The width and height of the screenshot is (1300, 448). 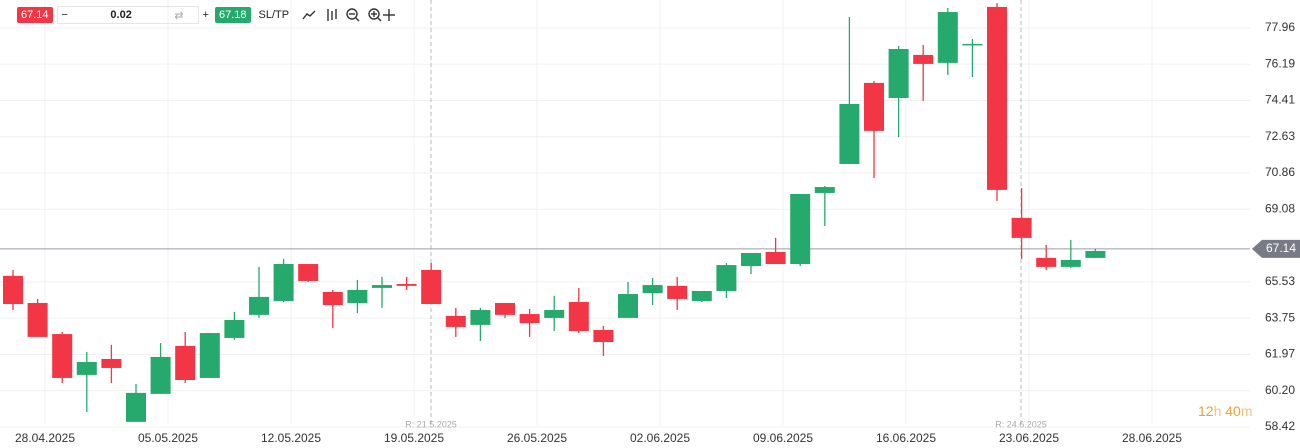 I want to click on price-tag-label: 67.14, so click(x=1281, y=248).